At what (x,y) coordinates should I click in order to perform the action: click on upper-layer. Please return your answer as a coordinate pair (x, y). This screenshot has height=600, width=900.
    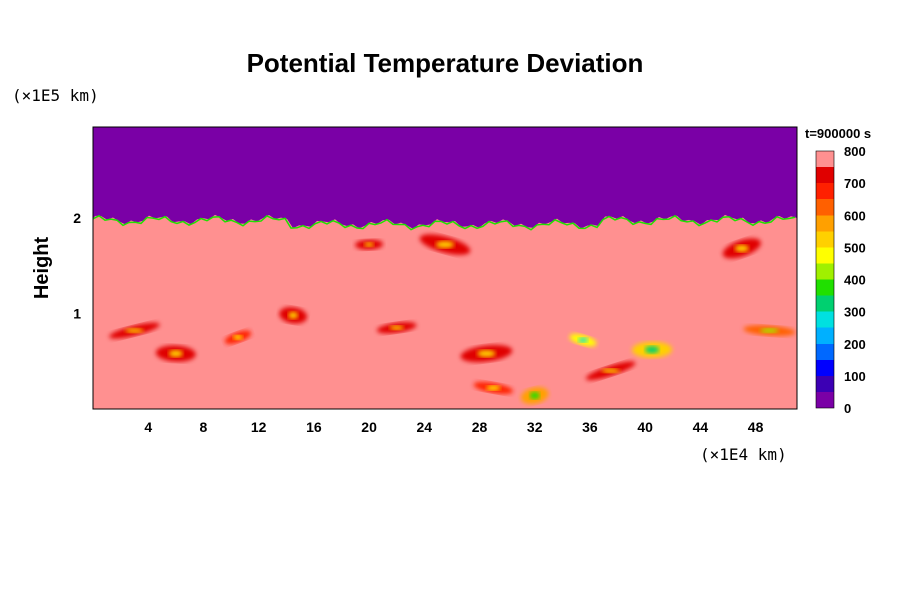
    Looking at the image, I should click on (445, 178).